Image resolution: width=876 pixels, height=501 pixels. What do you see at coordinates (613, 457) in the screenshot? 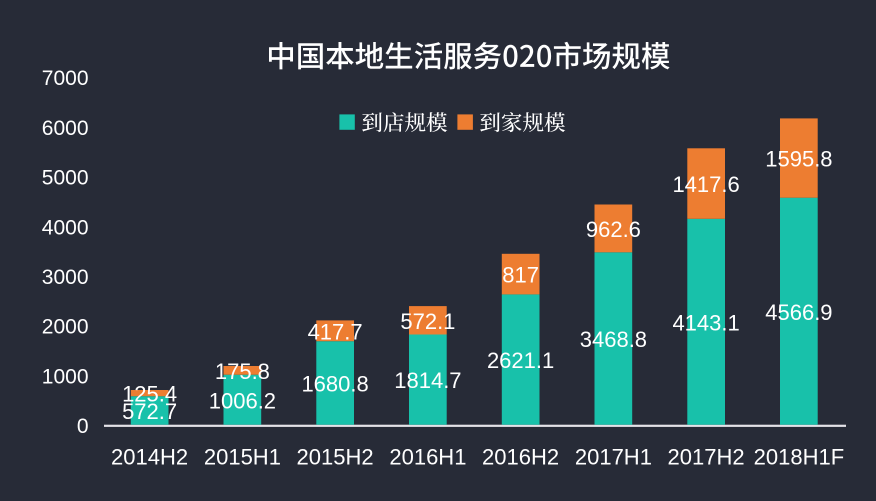
I see `svg-text: 2017H1` at bounding box center [613, 457].